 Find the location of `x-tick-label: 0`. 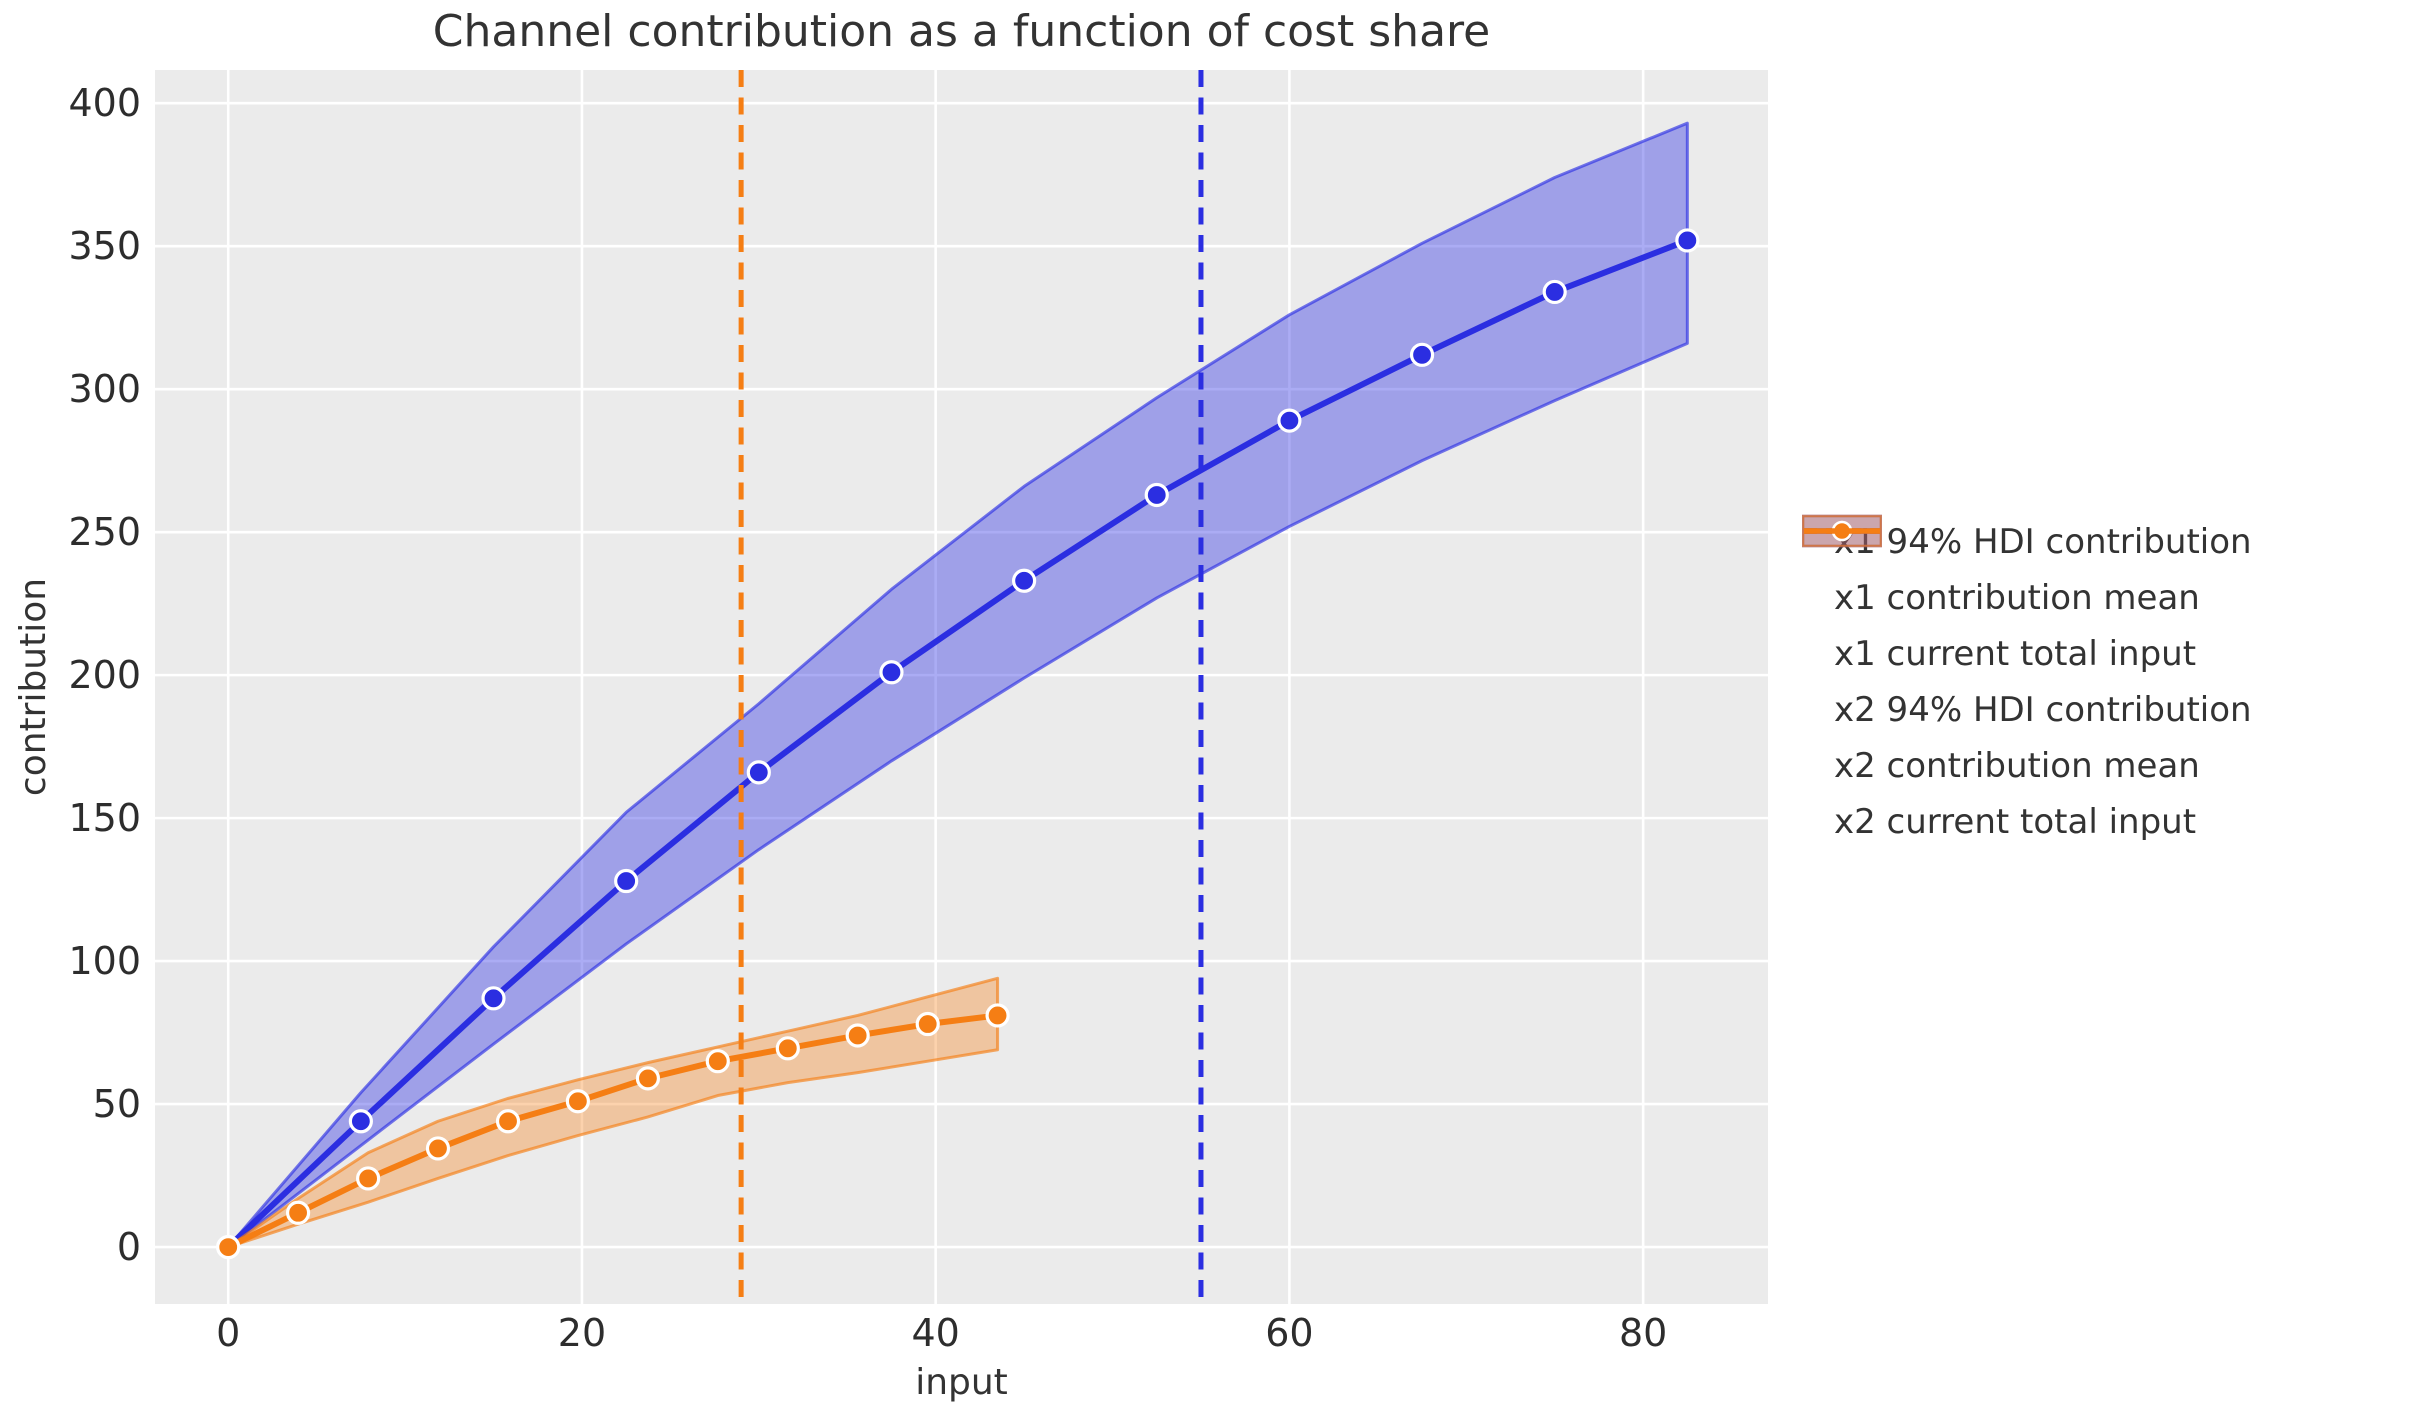

x-tick-label: 0 is located at coordinates (228, 1333).